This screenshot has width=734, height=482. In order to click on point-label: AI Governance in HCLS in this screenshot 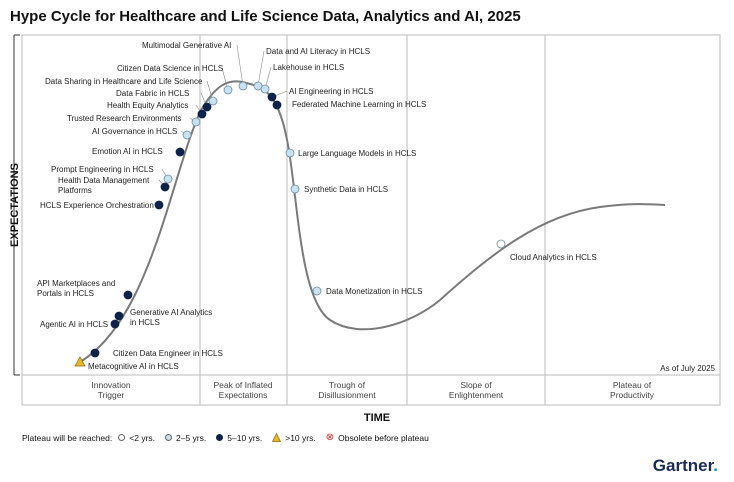, I will do `click(134, 131)`.